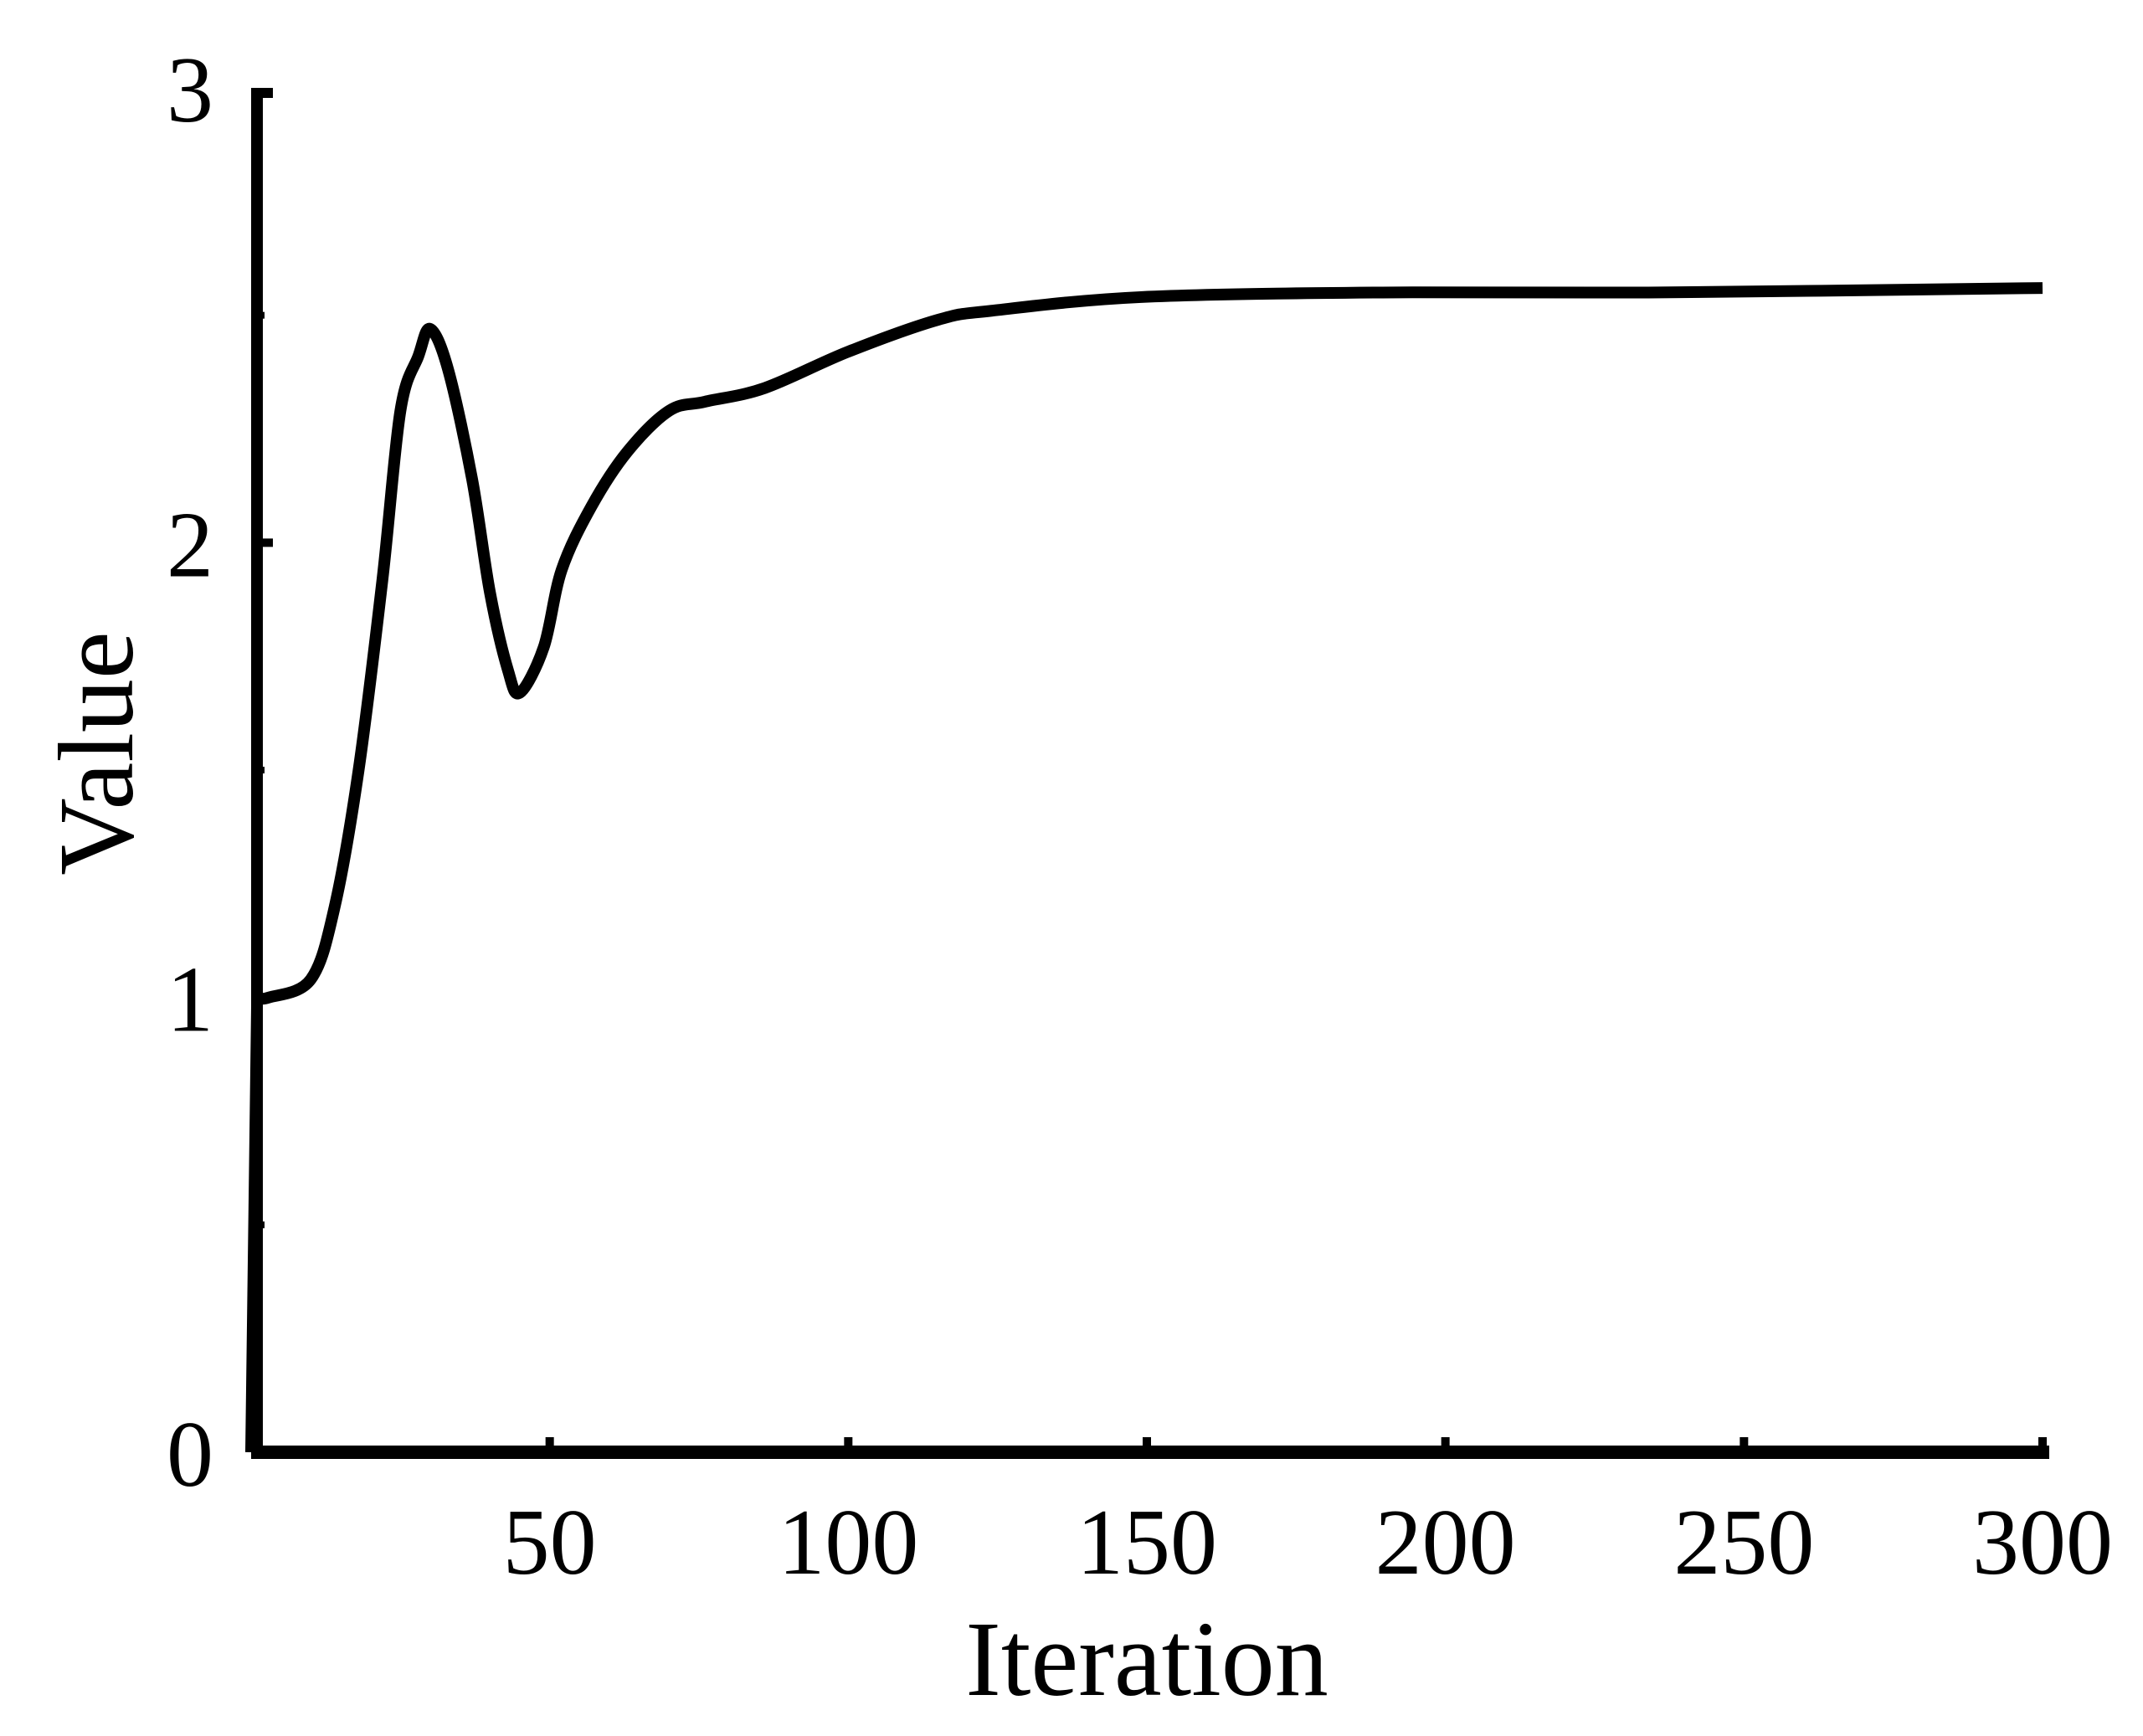  I want to click on y-tick-label: 2, so click(190, 545).